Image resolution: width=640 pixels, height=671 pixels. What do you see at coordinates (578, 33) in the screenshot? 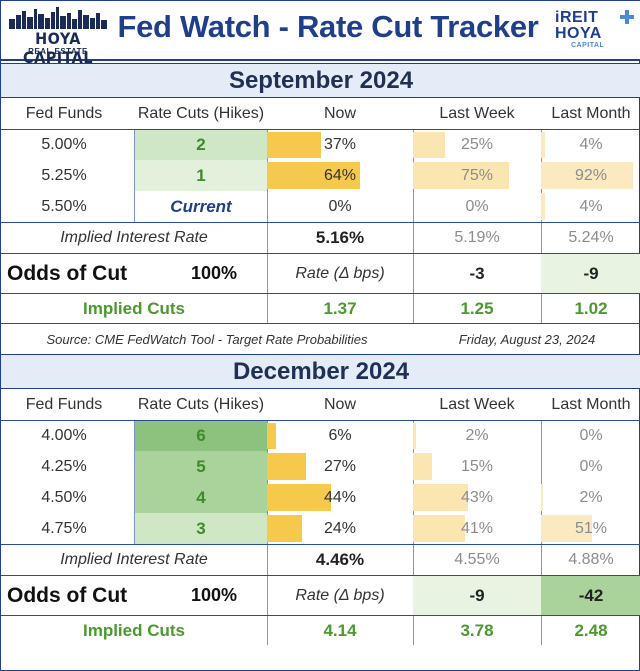
I see `logo-line-2: HOYA` at bounding box center [578, 33].